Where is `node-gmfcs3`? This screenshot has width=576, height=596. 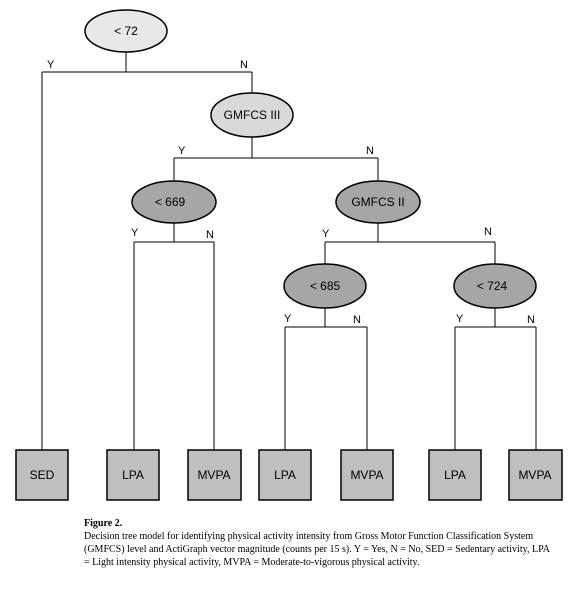
node-gmfcs3 is located at coordinates (252, 115).